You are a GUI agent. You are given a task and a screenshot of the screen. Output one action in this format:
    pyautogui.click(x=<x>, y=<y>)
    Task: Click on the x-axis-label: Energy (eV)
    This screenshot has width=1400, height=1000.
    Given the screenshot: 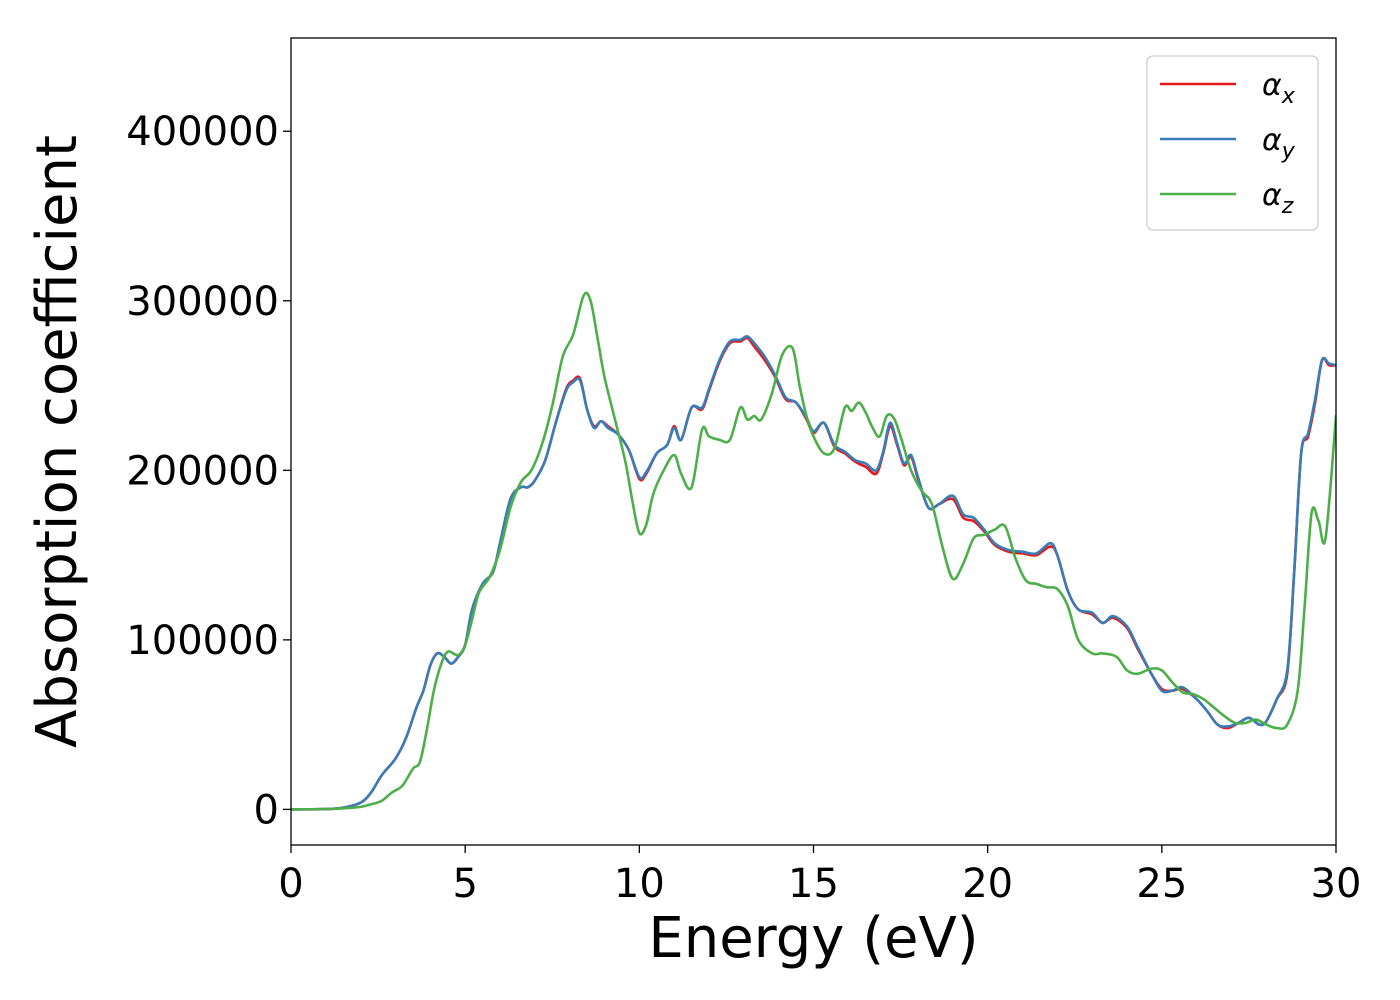 What is the action you would take?
    pyautogui.click(x=813, y=938)
    